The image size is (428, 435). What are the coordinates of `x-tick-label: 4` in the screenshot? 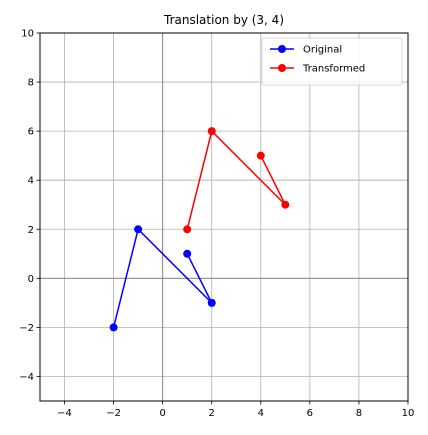 It's located at (261, 413).